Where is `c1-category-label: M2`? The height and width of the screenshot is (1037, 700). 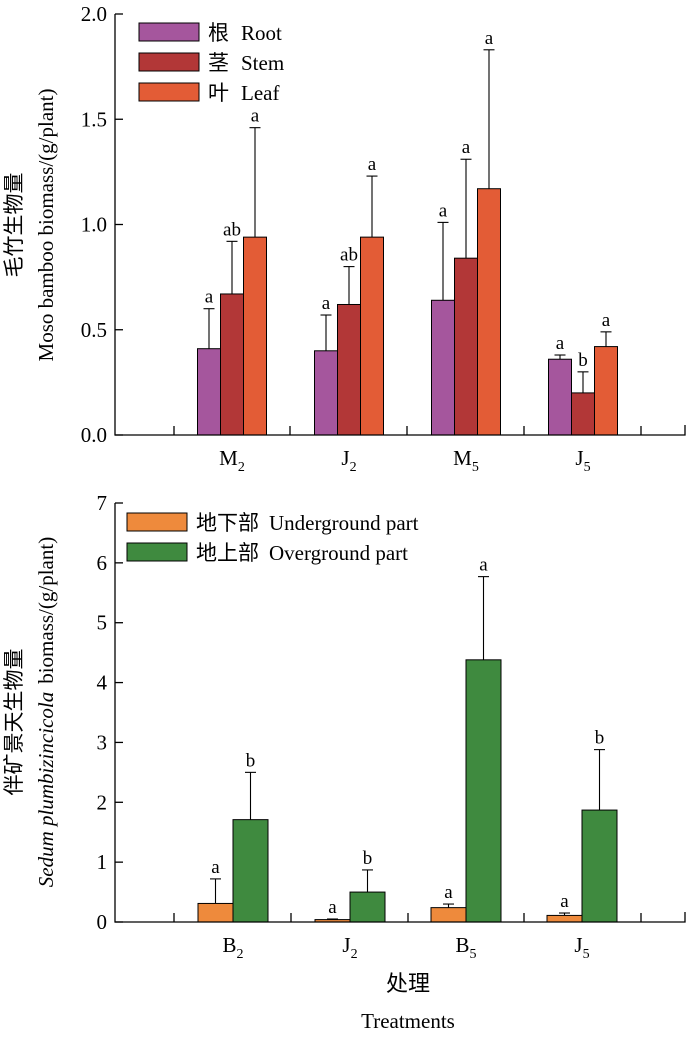
c1-category-label: M2 is located at coordinates (232, 460).